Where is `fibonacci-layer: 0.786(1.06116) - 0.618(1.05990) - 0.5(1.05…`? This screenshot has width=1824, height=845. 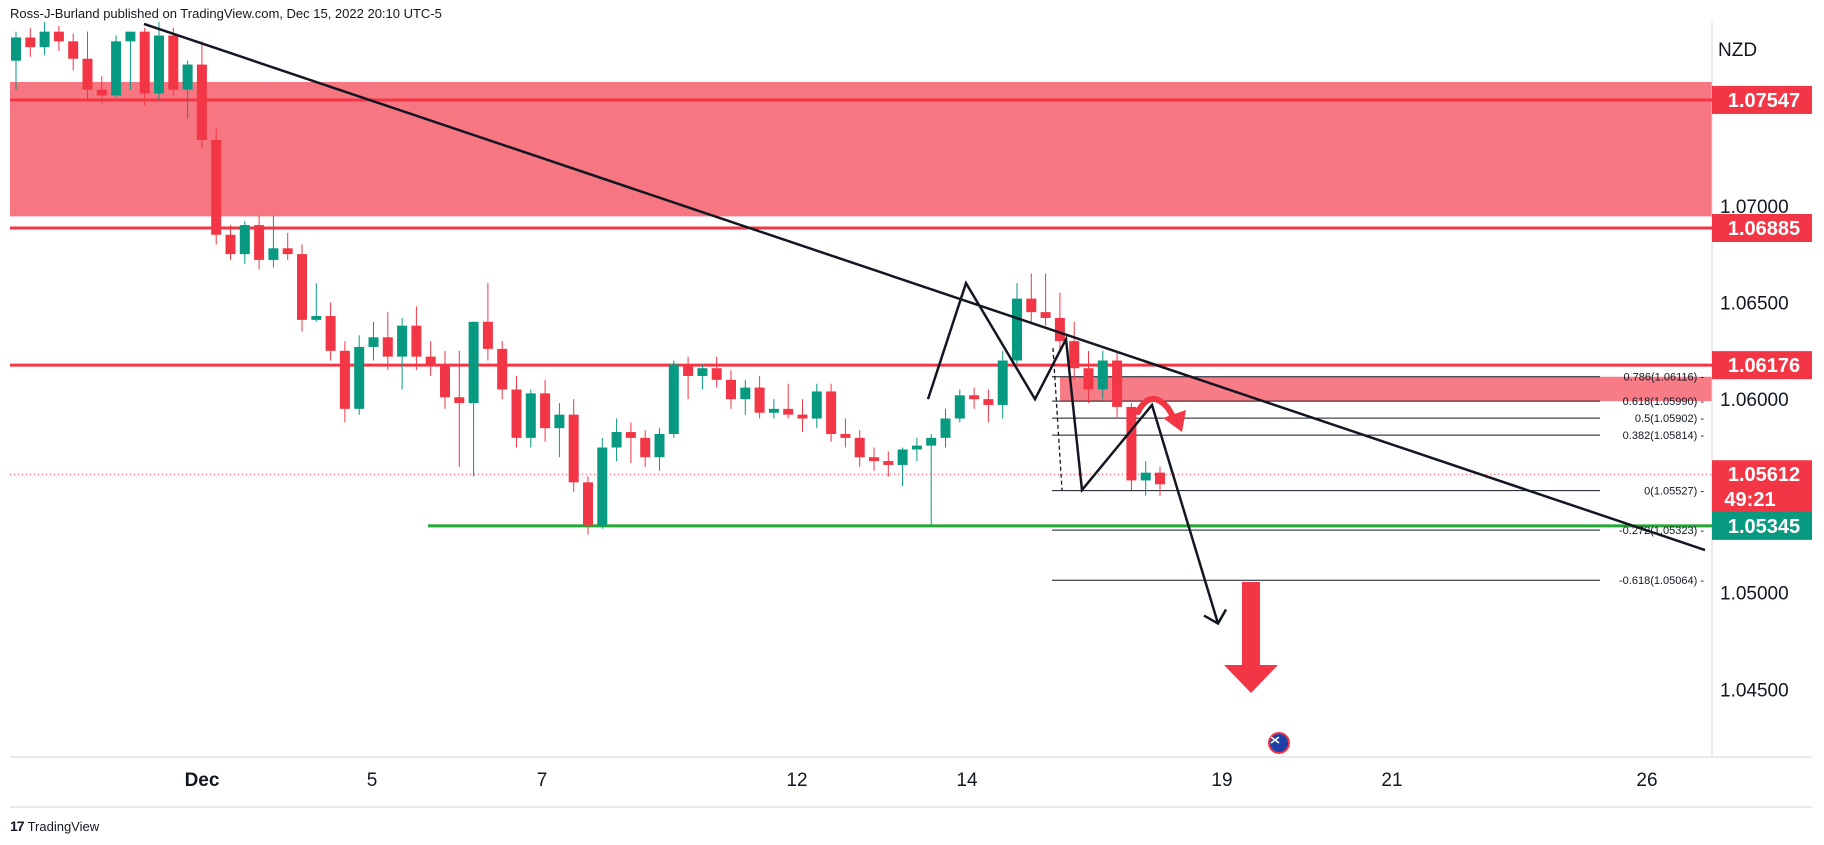
fibonacci-layer: 0.786(1.06116) - 0.618(1.05990) - 0.5(1.05… is located at coordinates (1378, 479).